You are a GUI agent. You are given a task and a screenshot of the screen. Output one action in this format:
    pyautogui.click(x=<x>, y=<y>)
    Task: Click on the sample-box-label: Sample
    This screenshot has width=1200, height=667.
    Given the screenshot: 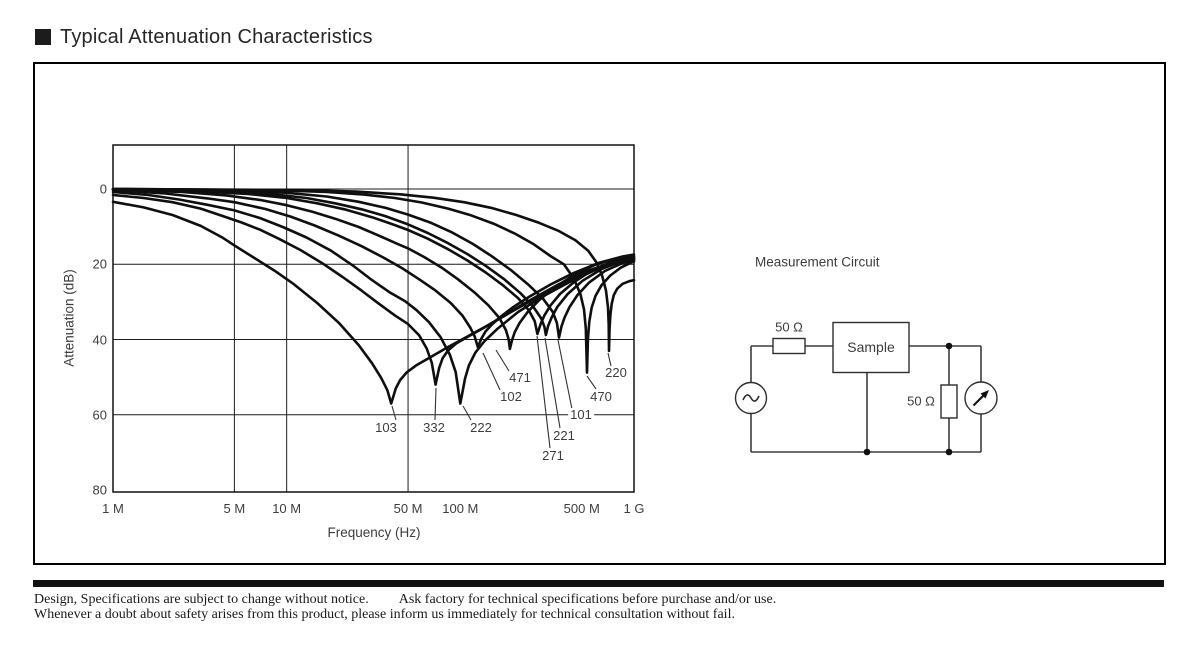 What is the action you would take?
    pyautogui.click(x=871, y=347)
    